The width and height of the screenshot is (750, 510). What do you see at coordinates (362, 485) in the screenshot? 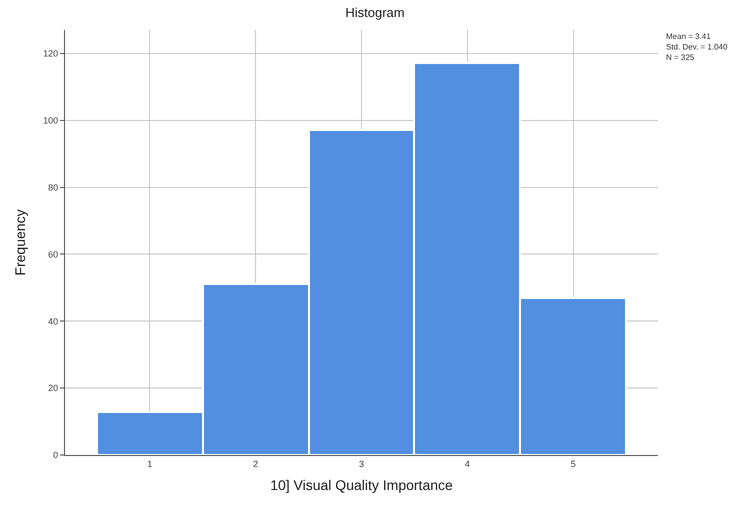
I see `x-axis-title: 10] Visual Quality Importance` at bounding box center [362, 485].